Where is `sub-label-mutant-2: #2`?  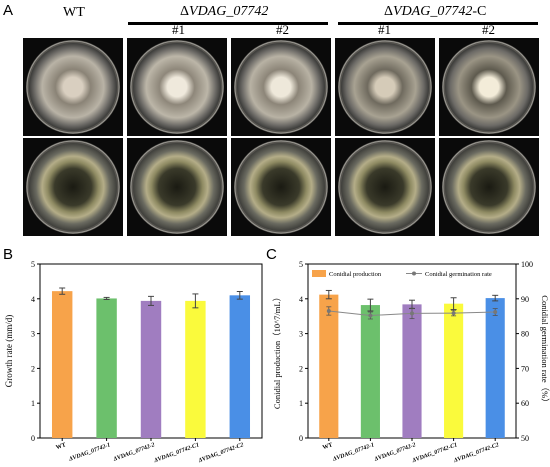
sub-label-mutant-2: #2 is located at coordinates (282, 29).